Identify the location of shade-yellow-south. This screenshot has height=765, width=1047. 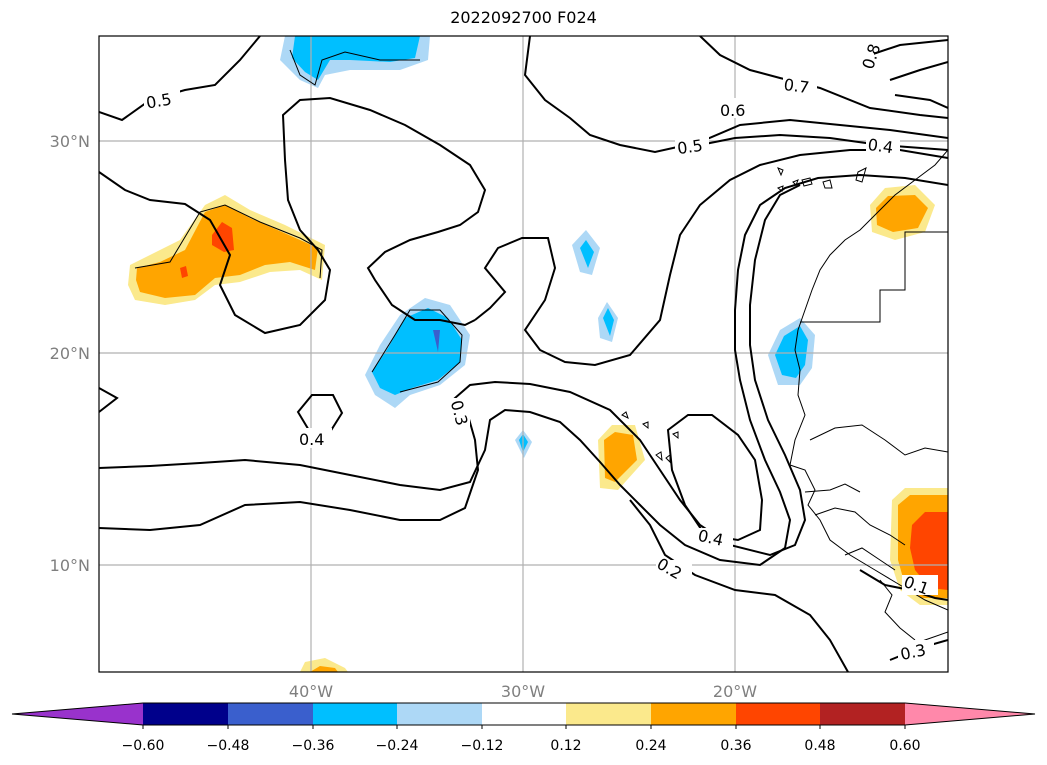
(324, 665).